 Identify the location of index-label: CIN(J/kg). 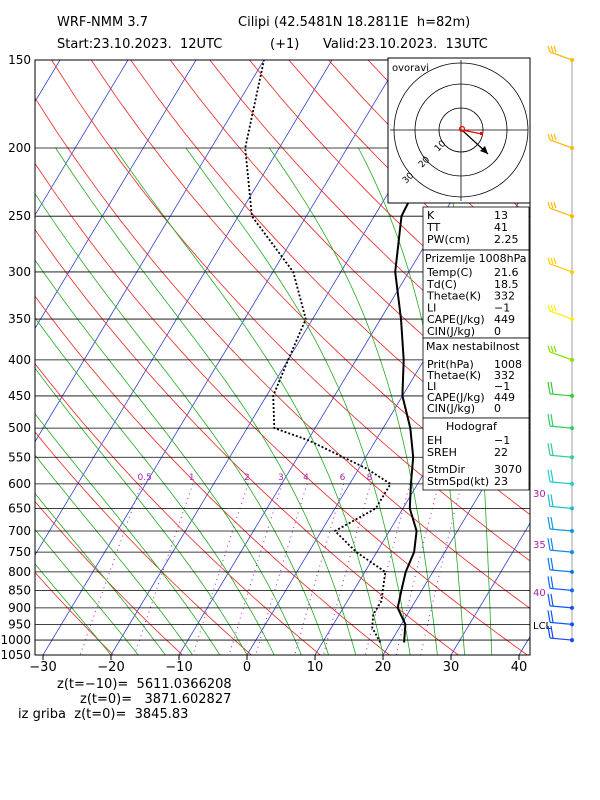
(451, 408).